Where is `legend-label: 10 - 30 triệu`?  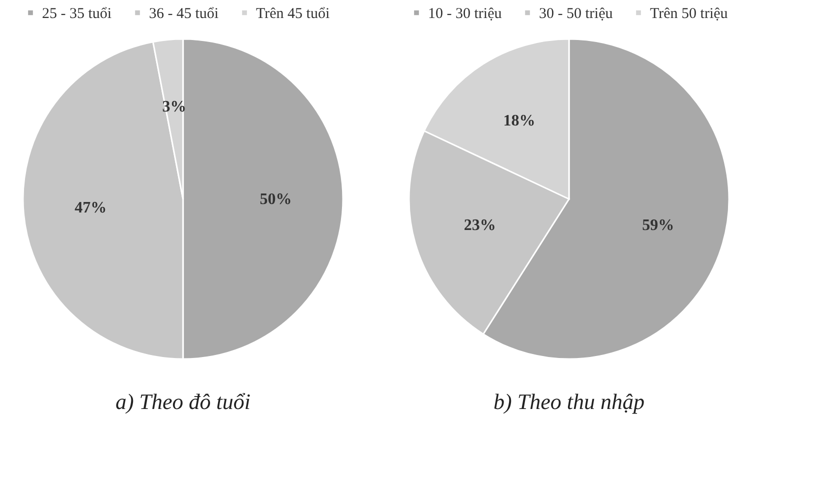
legend-label: 10 - 30 triệu is located at coordinates (465, 14).